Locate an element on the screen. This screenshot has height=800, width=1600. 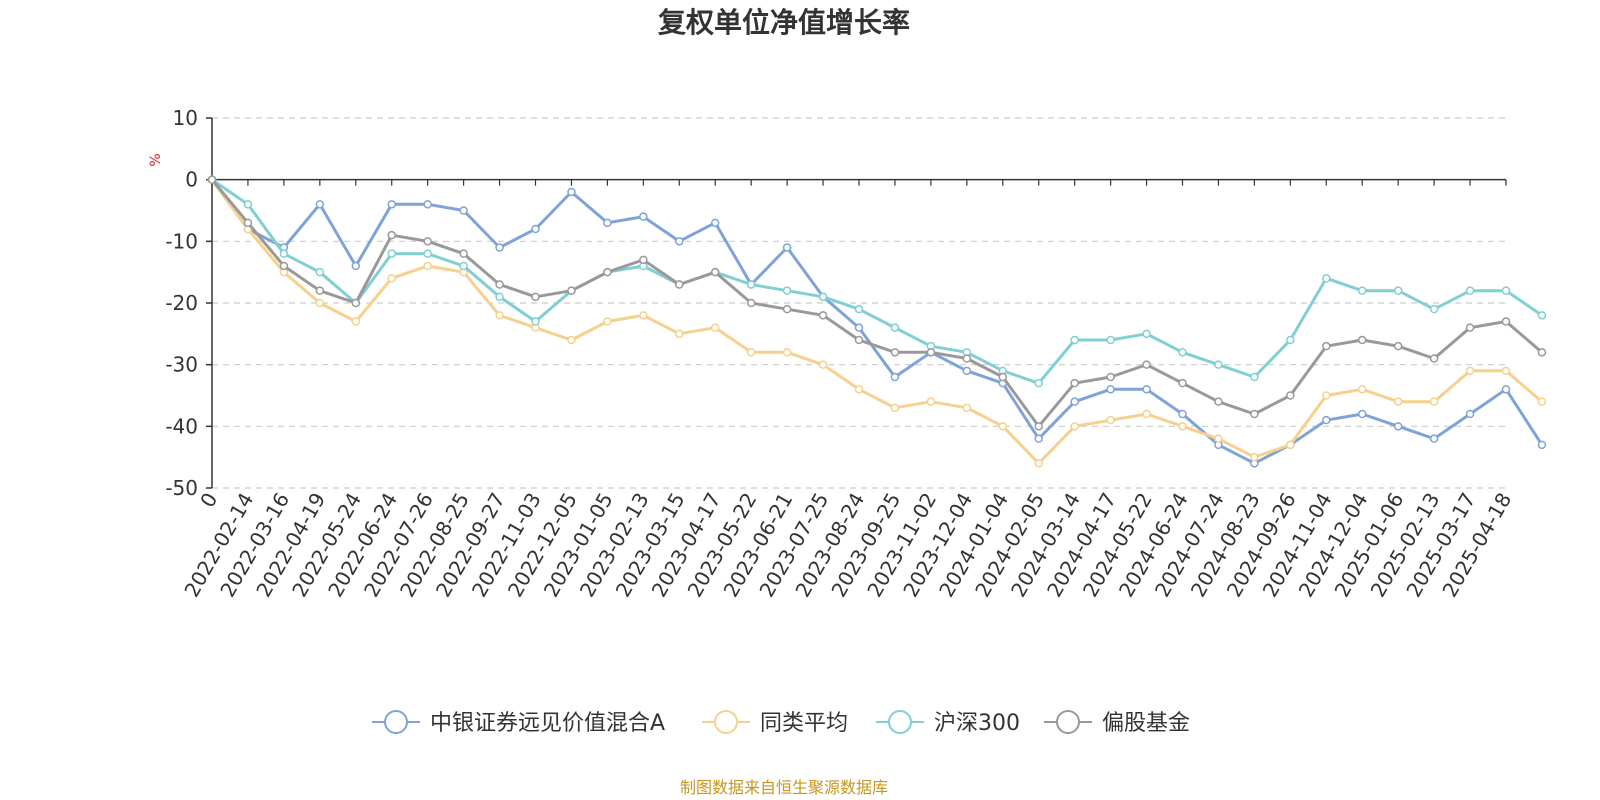
legend-item: 同类平均 is located at coordinates (775, 723).